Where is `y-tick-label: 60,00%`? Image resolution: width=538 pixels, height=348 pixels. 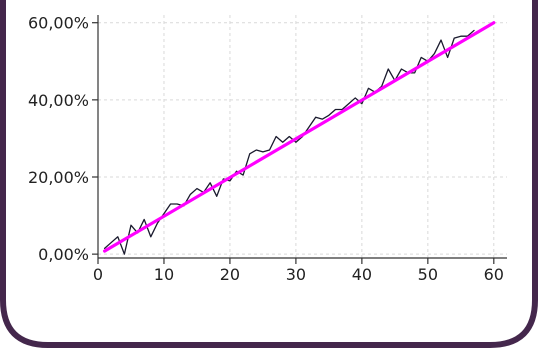 y-tick-label: 60,00% is located at coordinates (58, 23).